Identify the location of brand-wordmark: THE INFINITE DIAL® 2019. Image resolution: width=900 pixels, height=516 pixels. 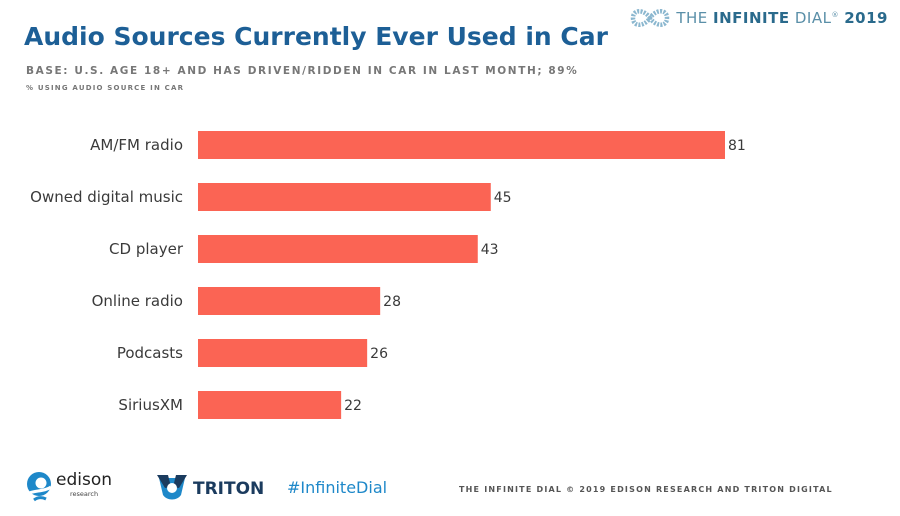
(782, 18).